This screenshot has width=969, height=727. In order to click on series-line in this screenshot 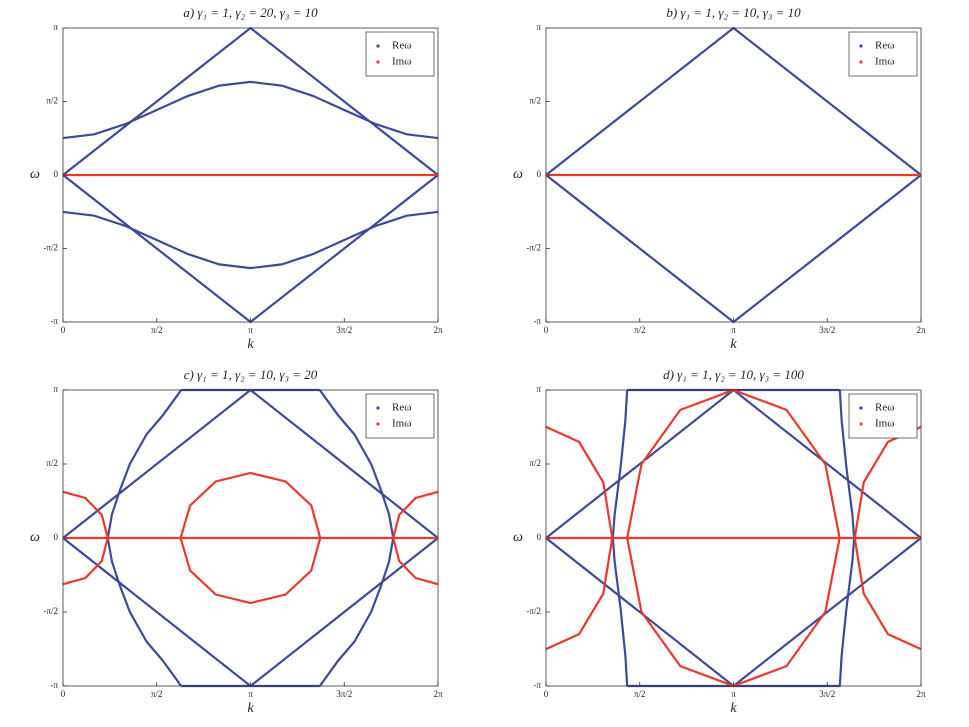, I will do `click(250, 538)`.